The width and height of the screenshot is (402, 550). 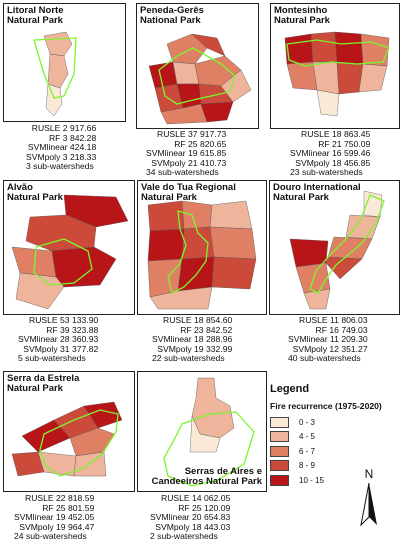 What do you see at coordinates (307, 437) in the screenshot?
I see `legend-label: 4 - 5` at bounding box center [307, 437].